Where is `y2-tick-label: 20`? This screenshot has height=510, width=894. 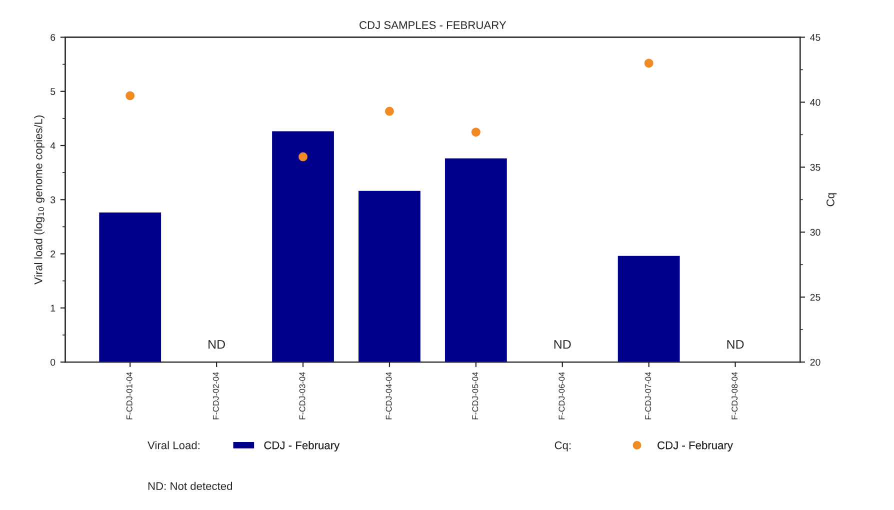 y2-tick-label: 20 is located at coordinates (815, 362).